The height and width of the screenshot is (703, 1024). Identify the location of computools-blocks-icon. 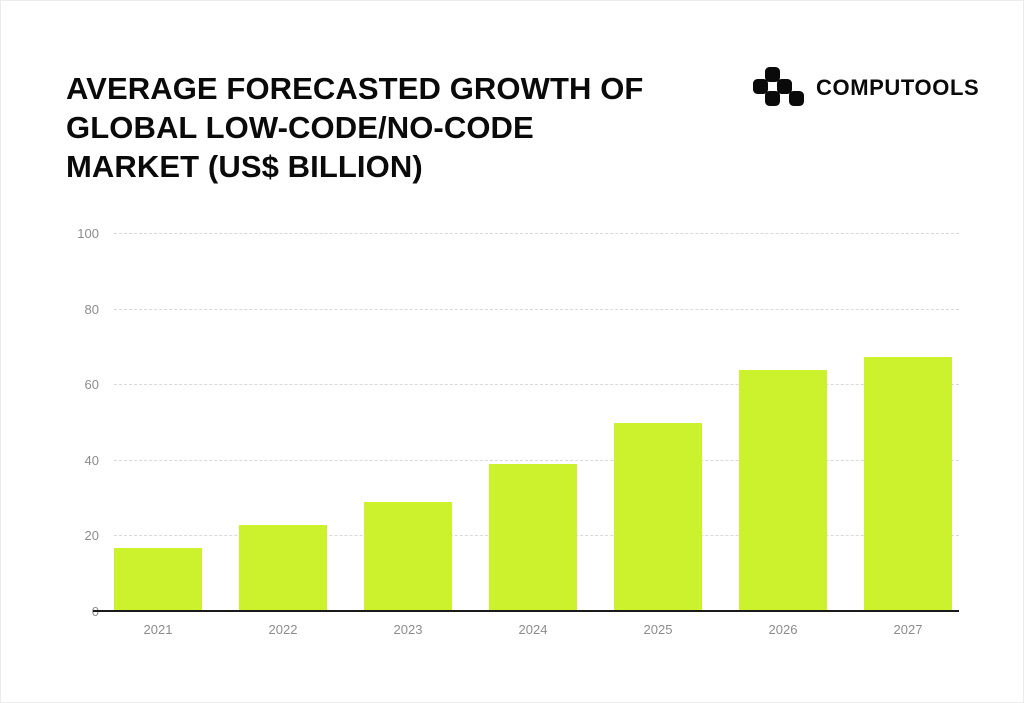
(778, 86).